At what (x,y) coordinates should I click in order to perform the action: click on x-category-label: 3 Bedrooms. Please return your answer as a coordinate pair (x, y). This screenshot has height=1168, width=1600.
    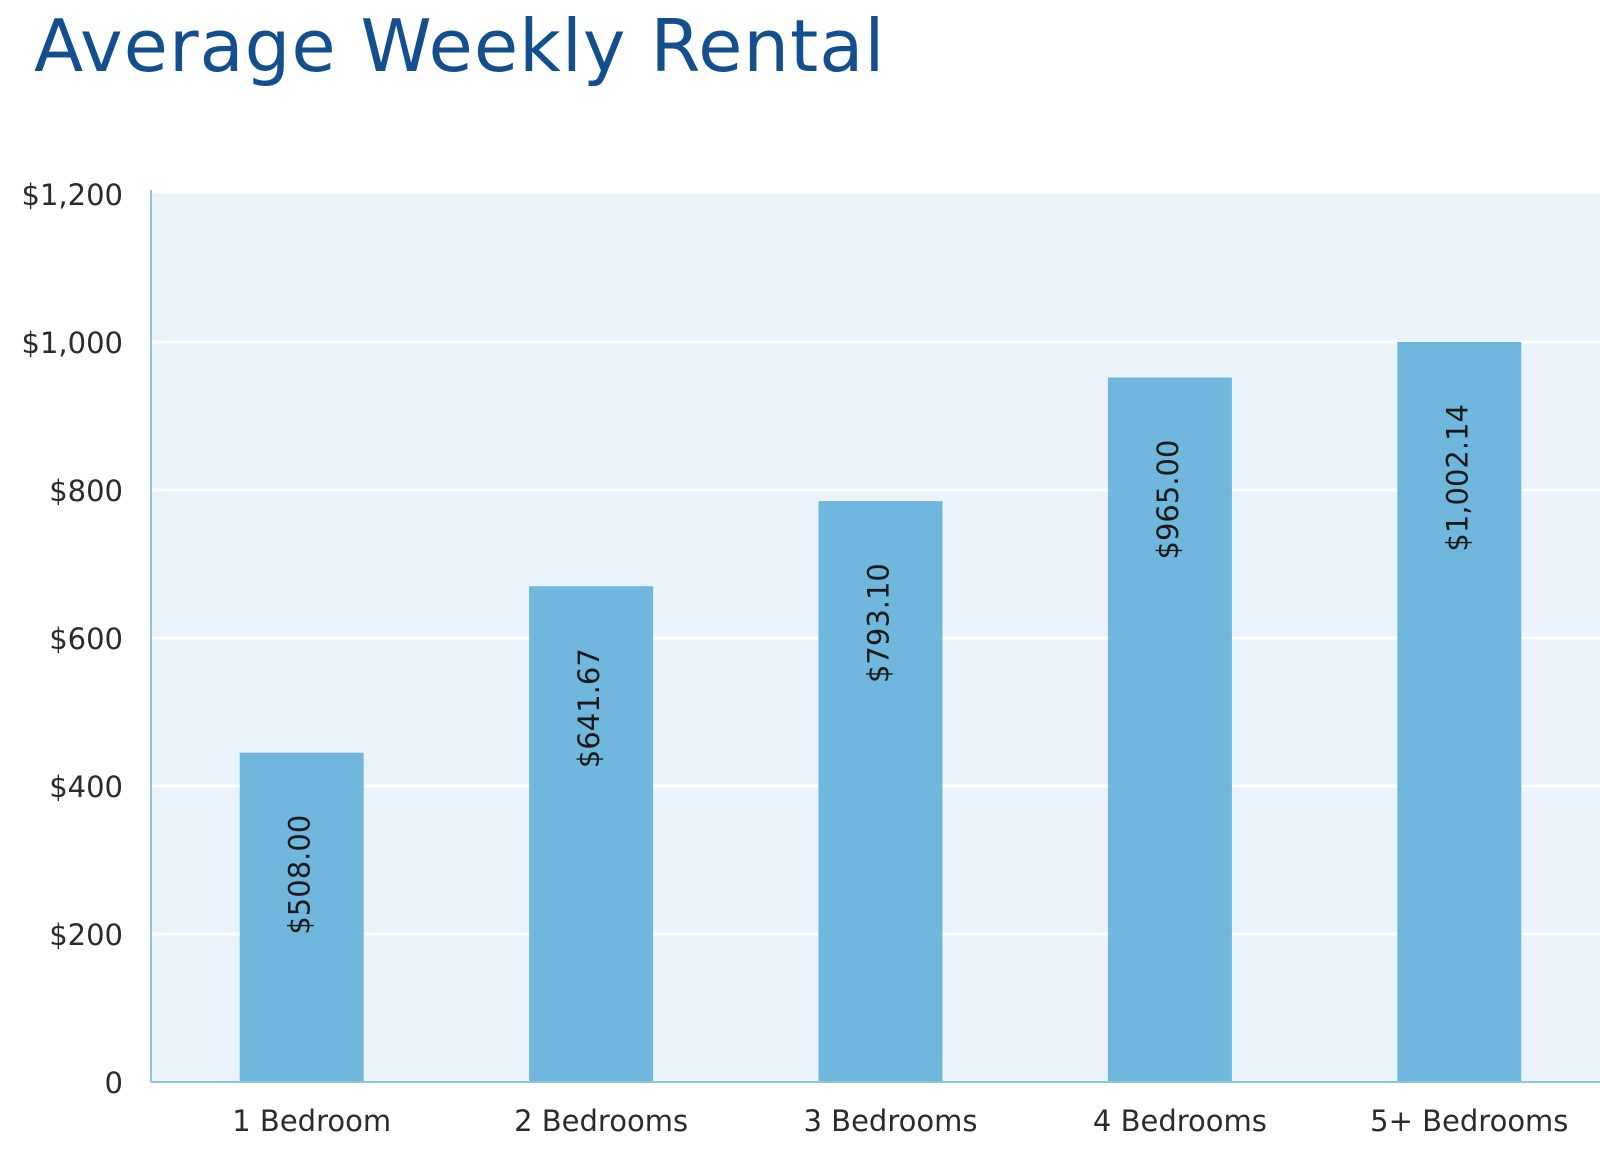
    Looking at the image, I should click on (891, 1121).